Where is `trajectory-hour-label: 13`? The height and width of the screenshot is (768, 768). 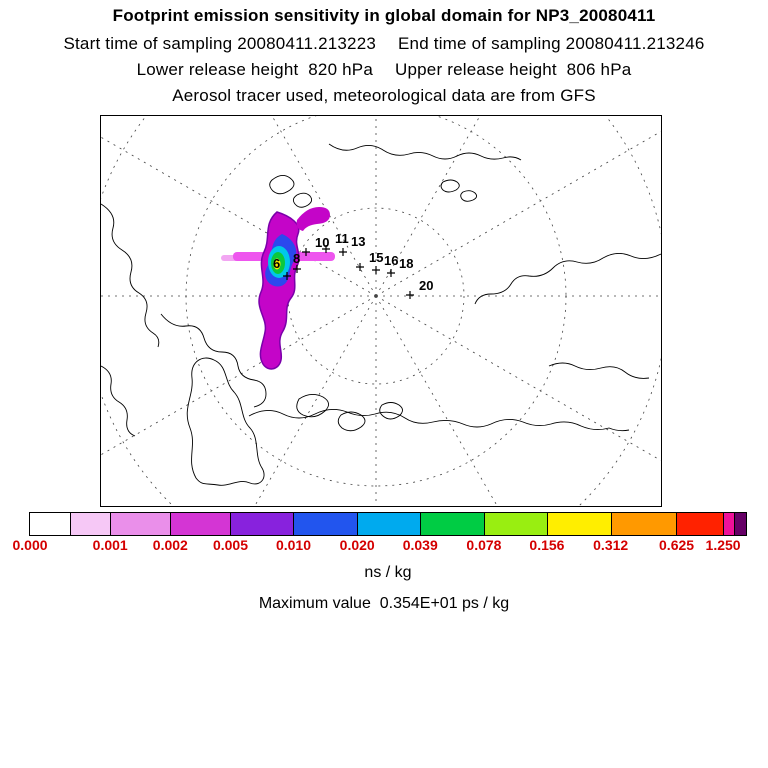
trajectory-hour-label: 13 is located at coordinates (358, 241).